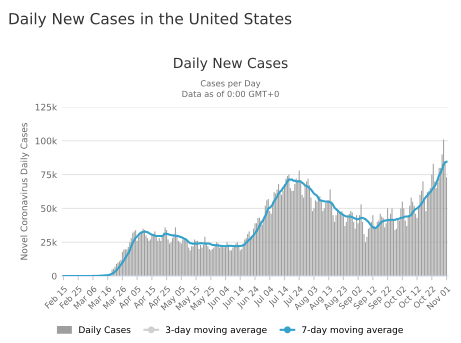 This screenshot has height=343, width=461. Describe the element at coordinates (216, 330) in the screenshot. I see `legend-label: 3-day moving average` at that location.